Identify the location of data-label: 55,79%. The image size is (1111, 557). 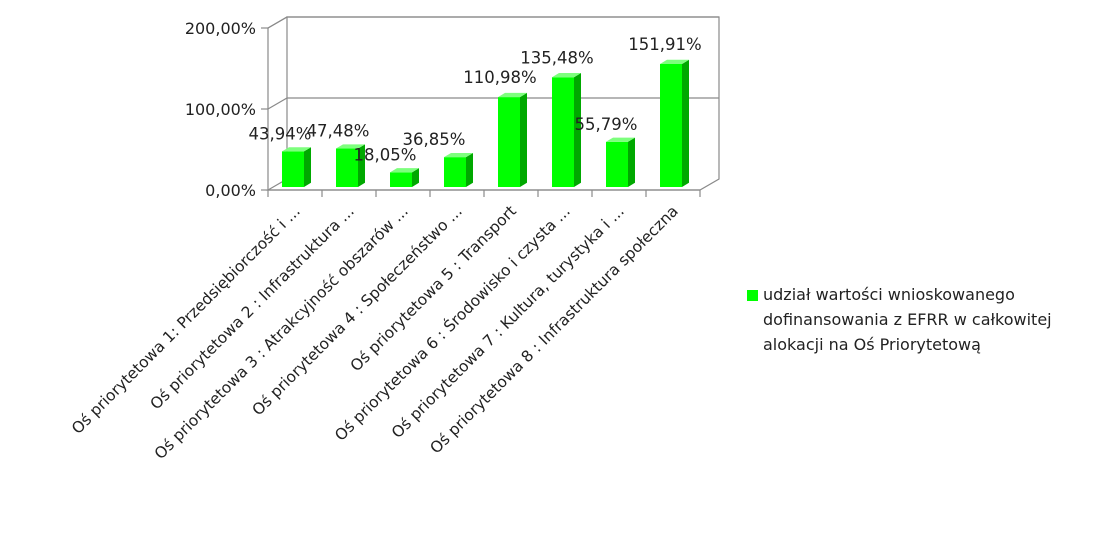
(606, 124).